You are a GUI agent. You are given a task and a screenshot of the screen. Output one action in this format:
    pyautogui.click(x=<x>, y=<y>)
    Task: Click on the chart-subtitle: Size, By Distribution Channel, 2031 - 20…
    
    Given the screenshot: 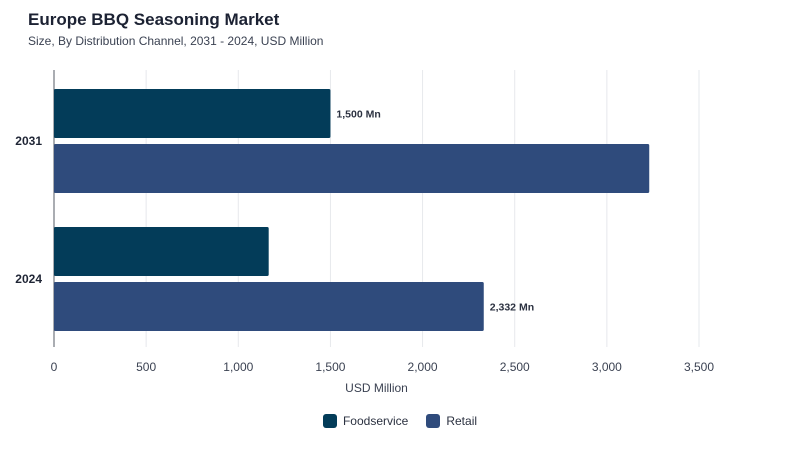 What is the action you would take?
    pyautogui.click(x=176, y=41)
    